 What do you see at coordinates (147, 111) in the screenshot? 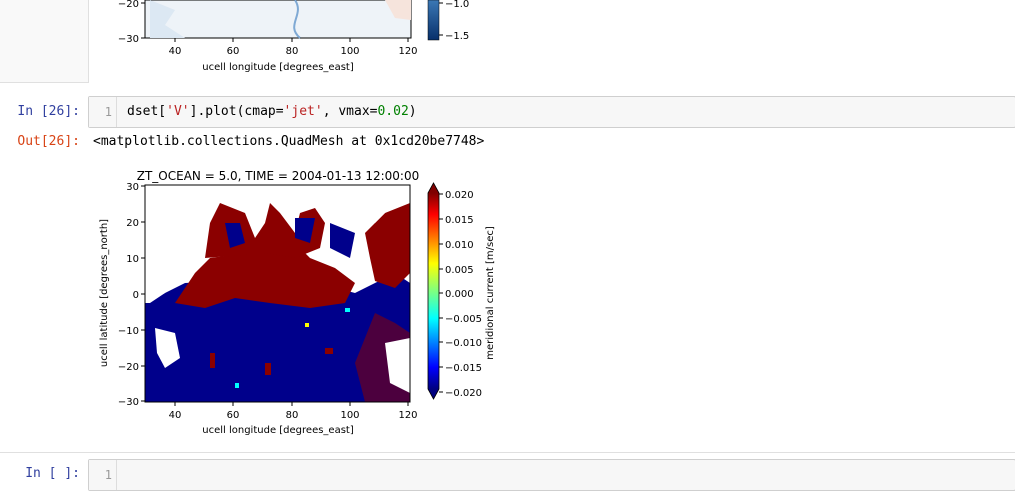
I see `code-token: dset[` at bounding box center [147, 111].